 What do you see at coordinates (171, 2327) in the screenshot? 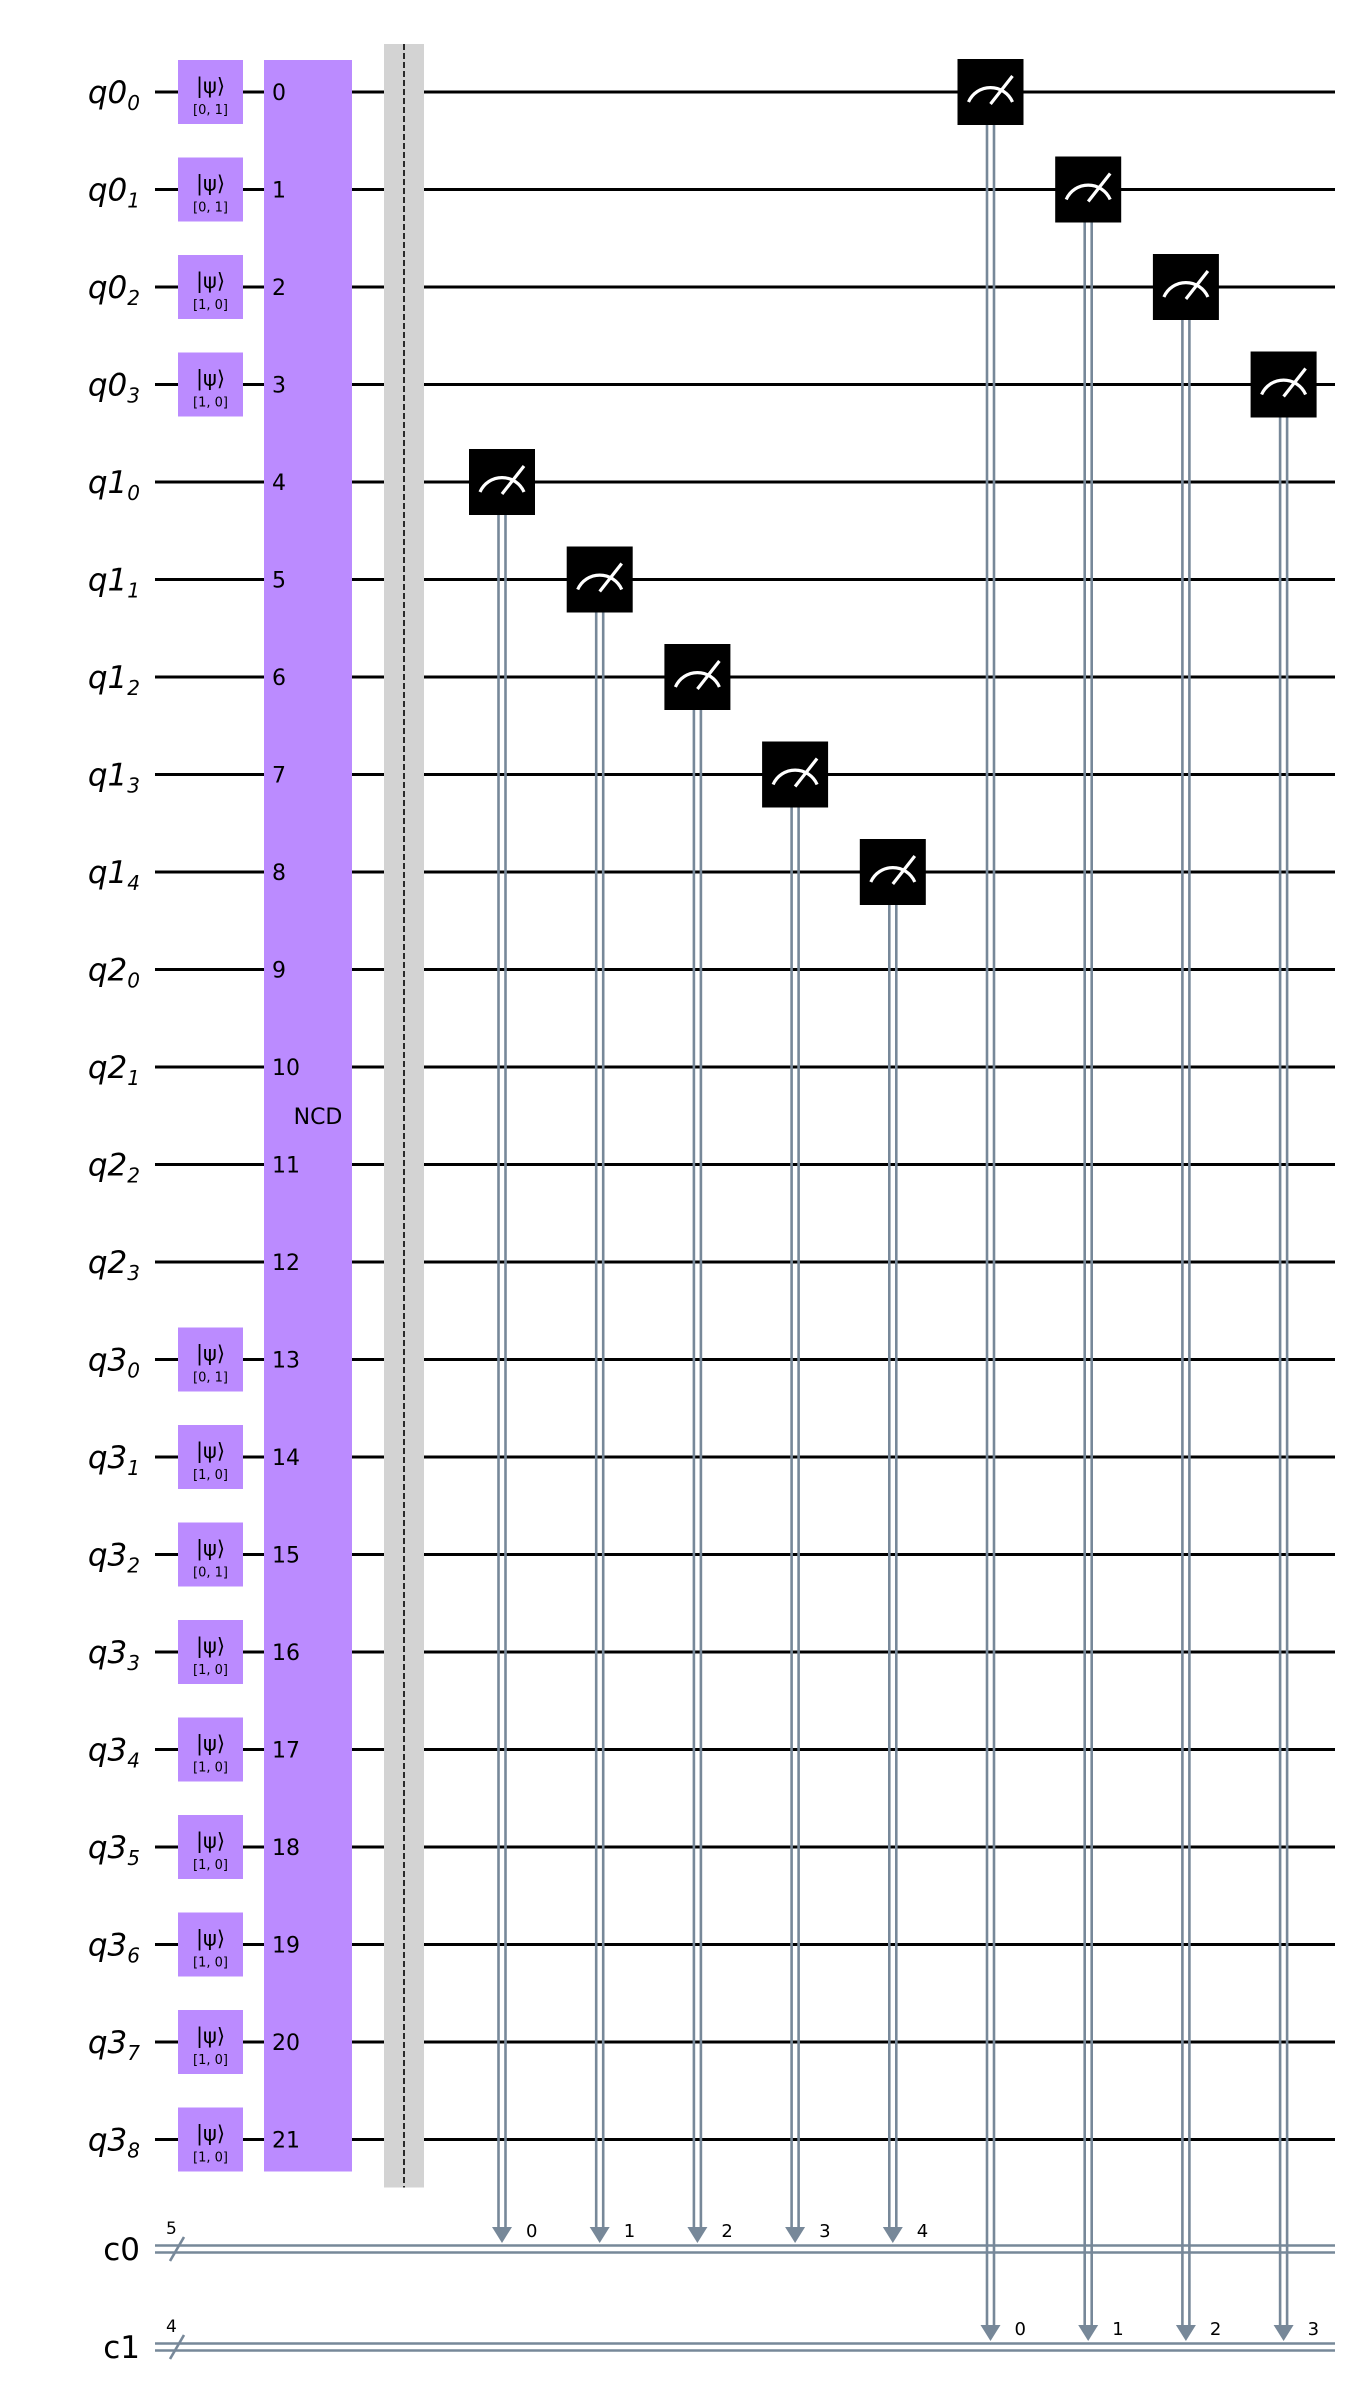
I see `classical-size-label: 4` at bounding box center [171, 2327].